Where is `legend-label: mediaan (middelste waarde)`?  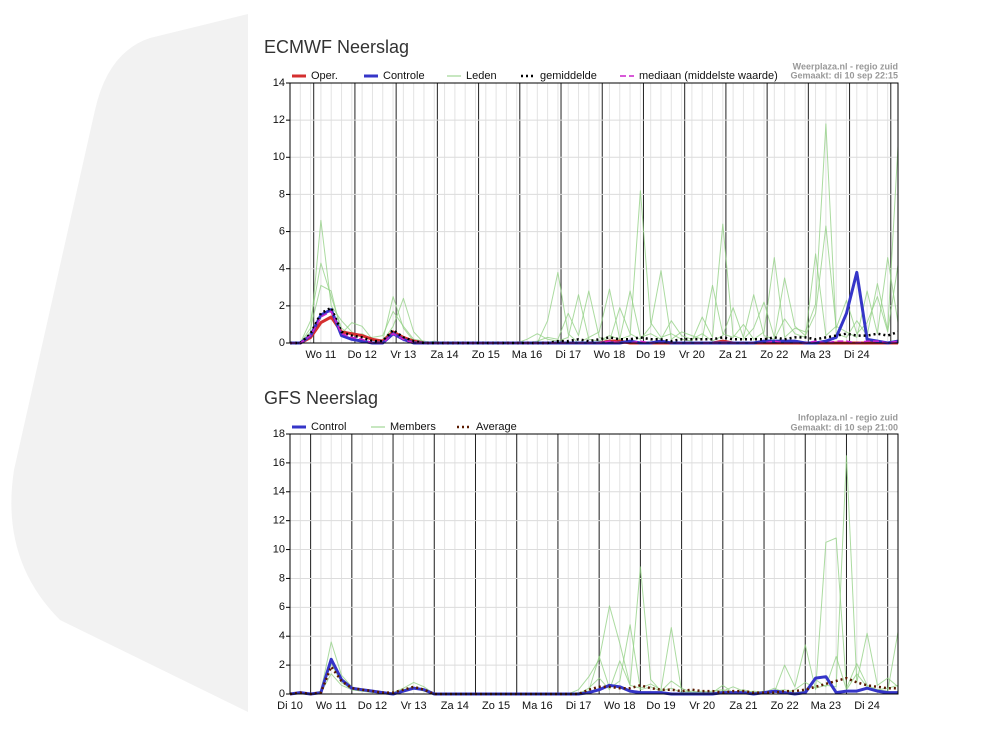 legend-label: mediaan (middelste waarde) is located at coordinates (708, 76).